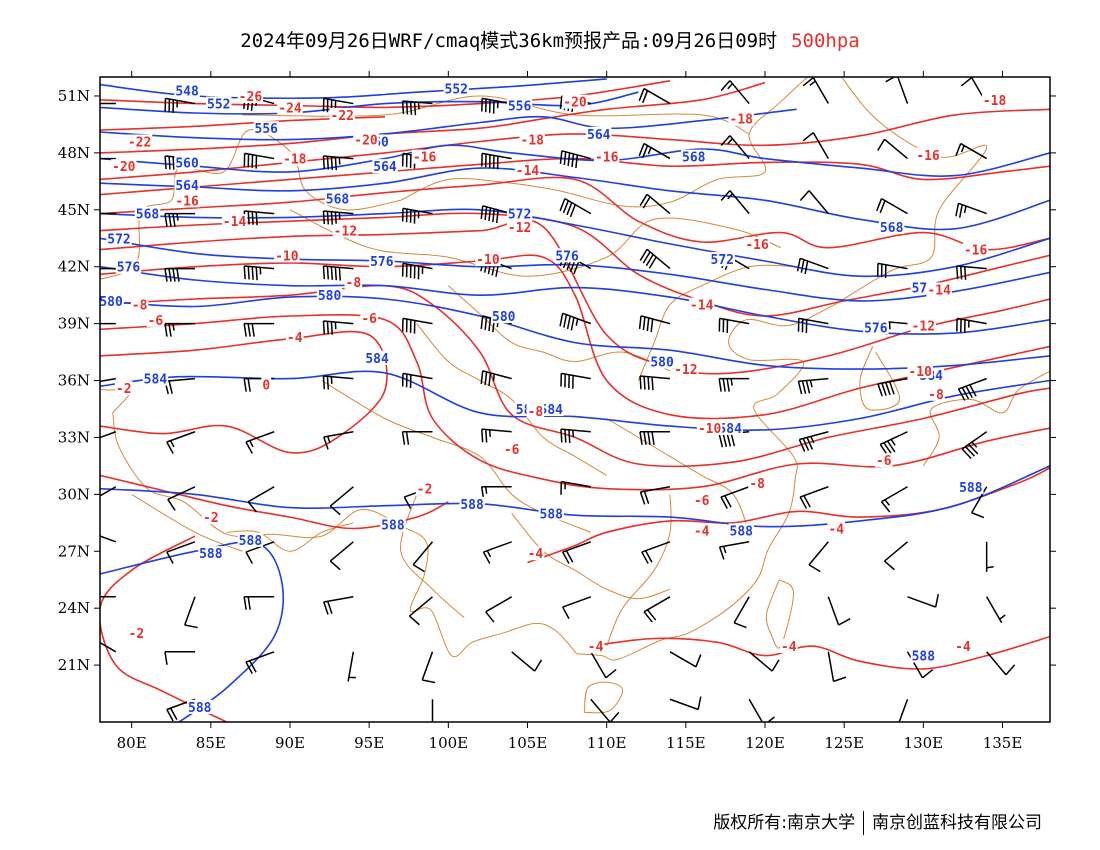 The width and height of the screenshot is (1100, 850). Describe the element at coordinates (575, 300) in the screenshot. I see `height-contour` at that location.